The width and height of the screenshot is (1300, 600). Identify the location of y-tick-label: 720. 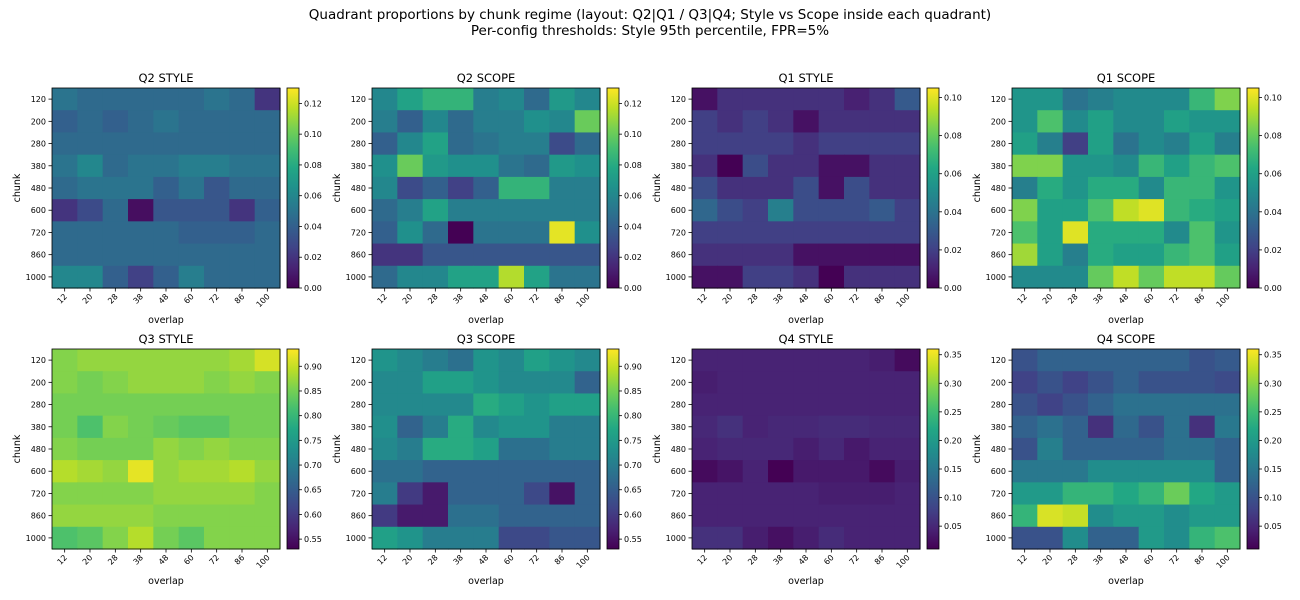
(38, 493).